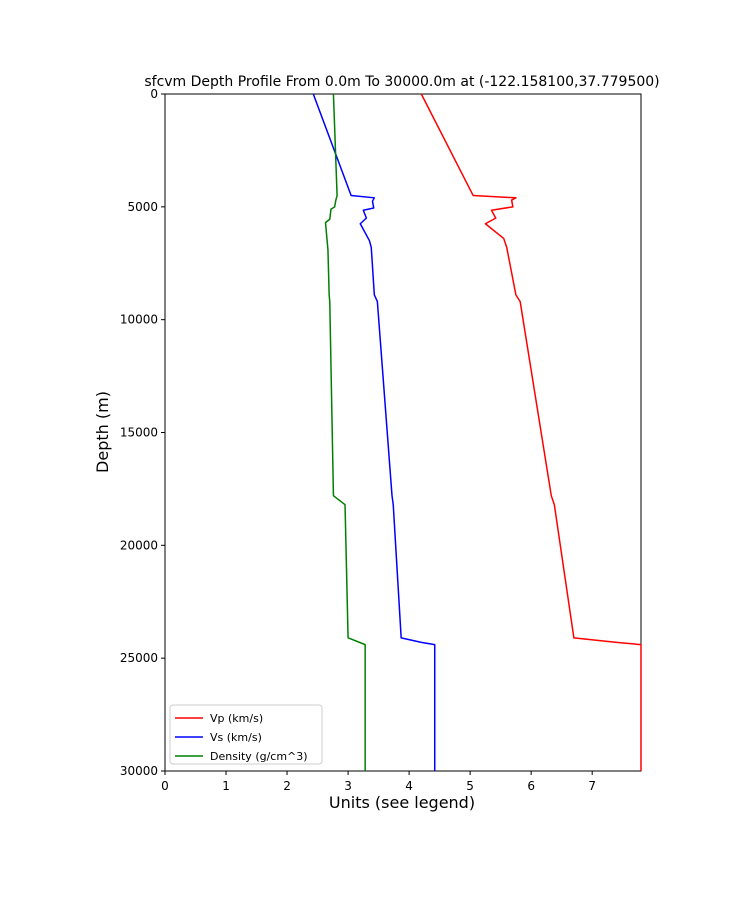 The height and width of the screenshot is (899, 735). I want to click on x-tick-label: 1, so click(226, 786).